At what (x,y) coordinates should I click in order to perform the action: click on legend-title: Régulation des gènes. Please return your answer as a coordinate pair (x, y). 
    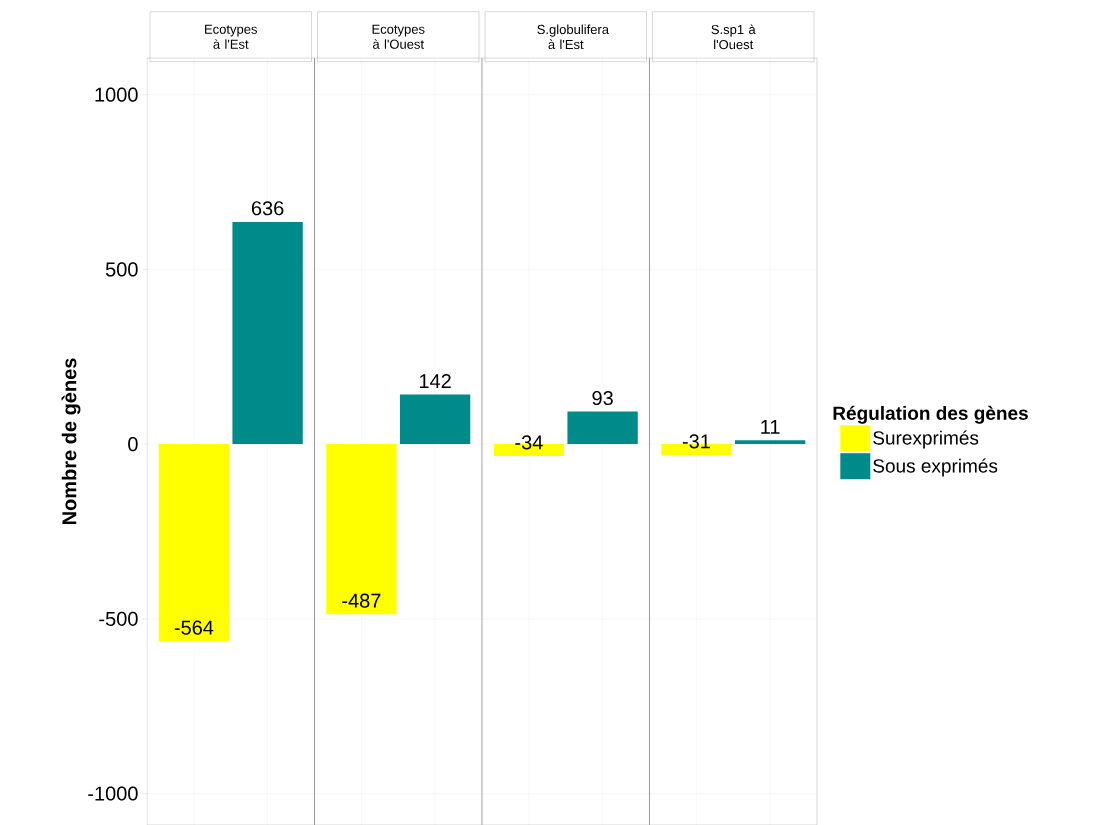
    Looking at the image, I should click on (930, 414).